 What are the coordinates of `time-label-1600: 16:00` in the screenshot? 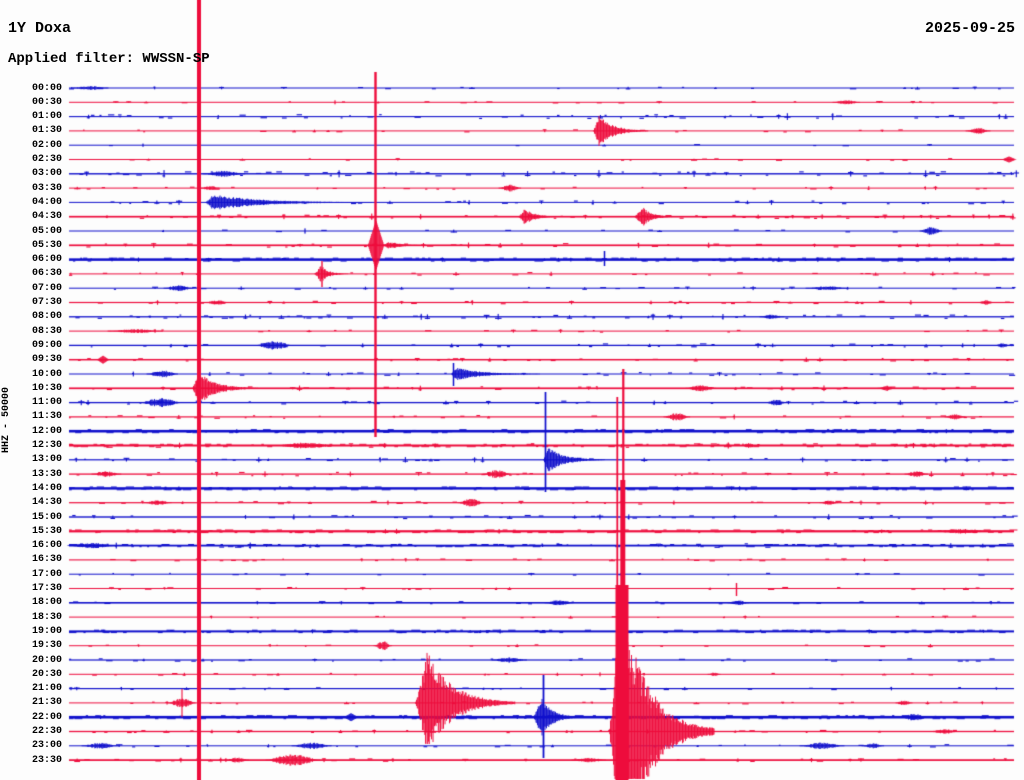 It's located at (46, 546).